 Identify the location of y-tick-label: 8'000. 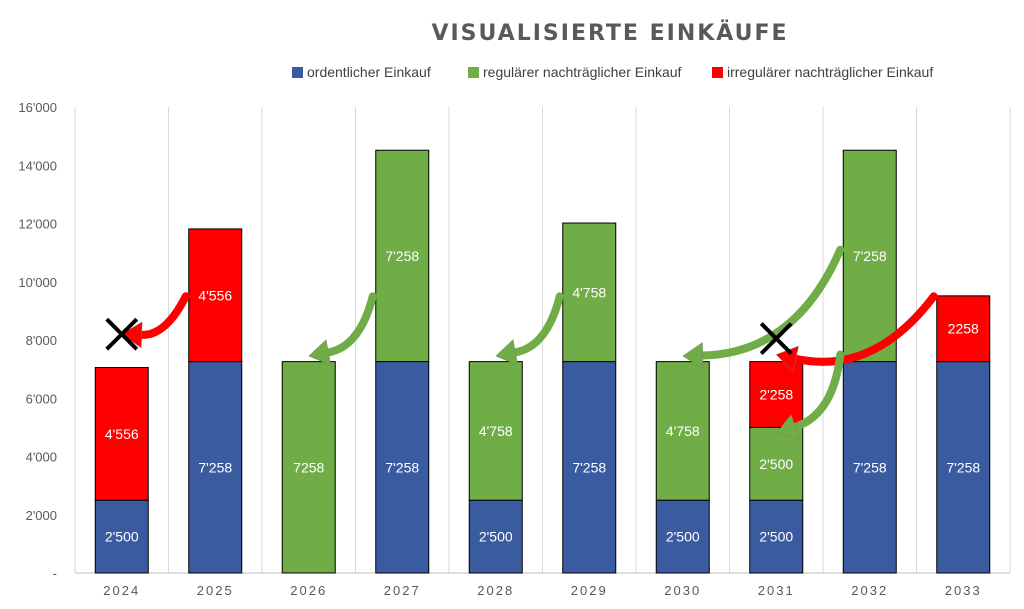
(41, 340).